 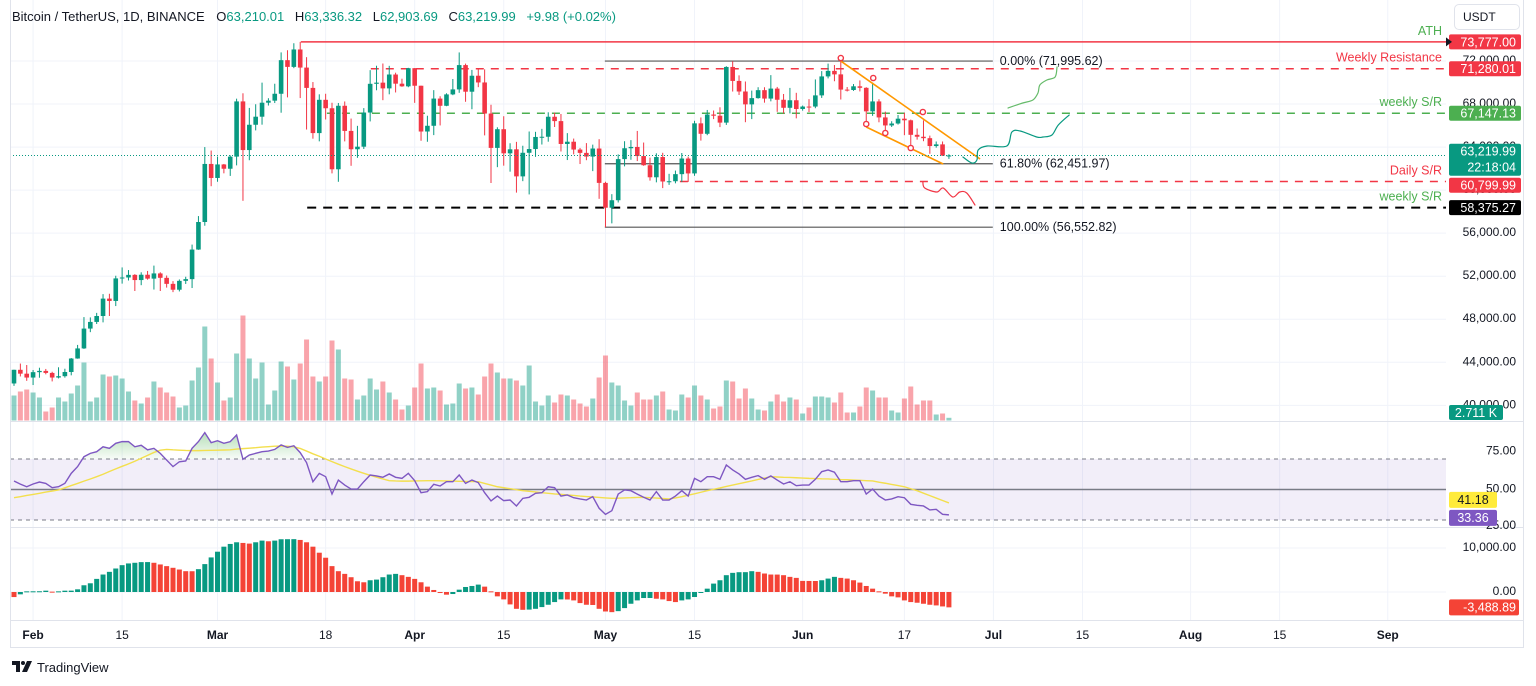 What do you see at coordinates (1488, 69) in the screenshot?
I see `weekly-resistance-price-box-text: 71,280.01` at bounding box center [1488, 69].